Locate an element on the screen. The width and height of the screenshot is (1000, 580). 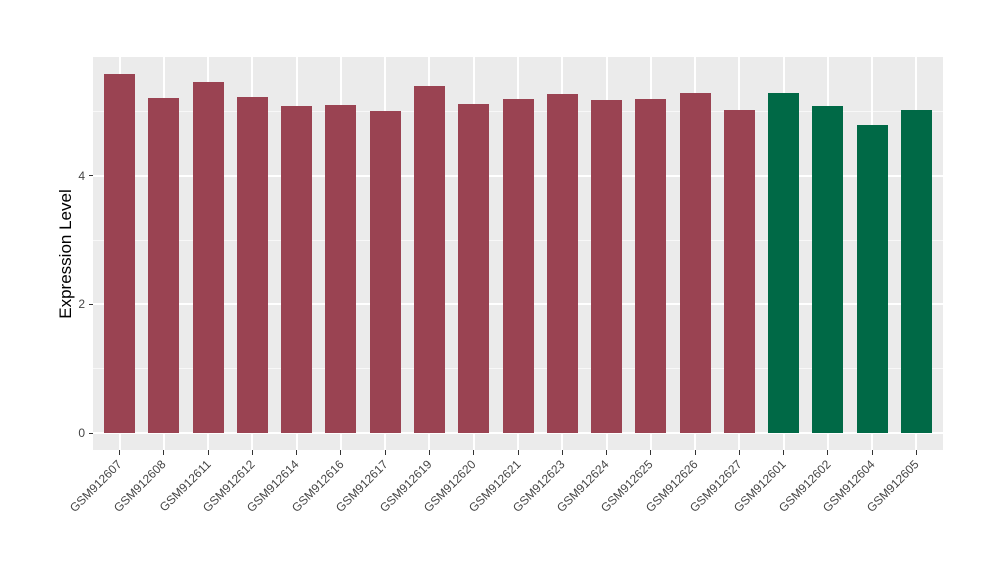
bar-GSM912623 is located at coordinates (562, 263).